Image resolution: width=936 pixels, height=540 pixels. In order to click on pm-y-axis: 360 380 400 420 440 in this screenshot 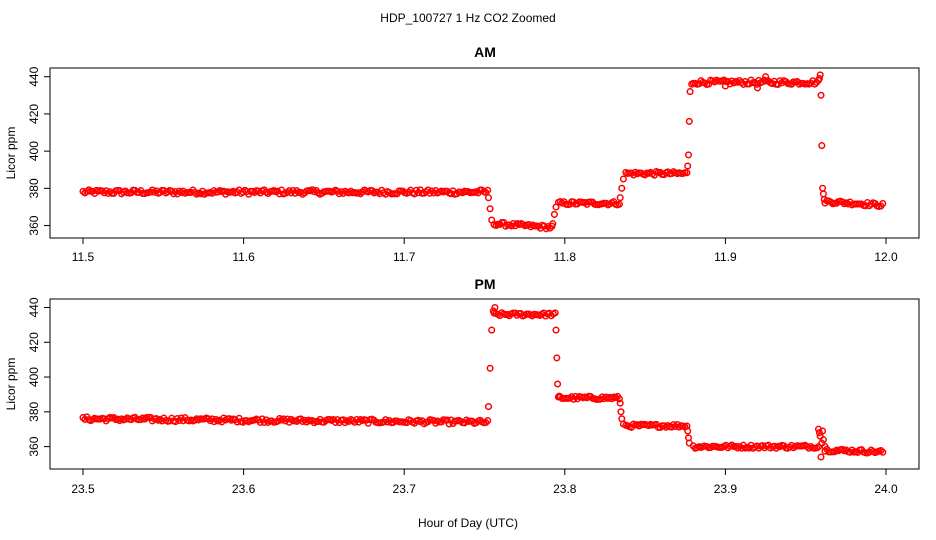, I will do `click(38, 377)`.